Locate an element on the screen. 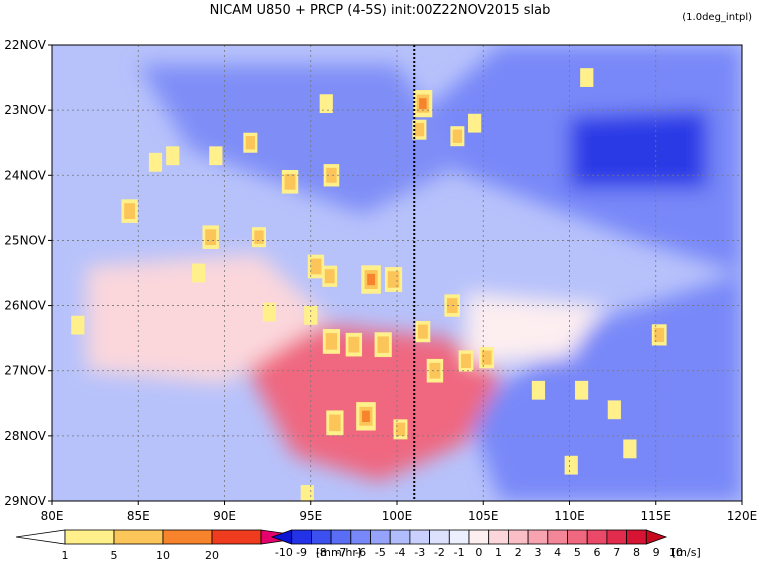 Image resolution: width=760 pixels, height=561 pixels. wind-cb-label: 3 is located at coordinates (537, 552).